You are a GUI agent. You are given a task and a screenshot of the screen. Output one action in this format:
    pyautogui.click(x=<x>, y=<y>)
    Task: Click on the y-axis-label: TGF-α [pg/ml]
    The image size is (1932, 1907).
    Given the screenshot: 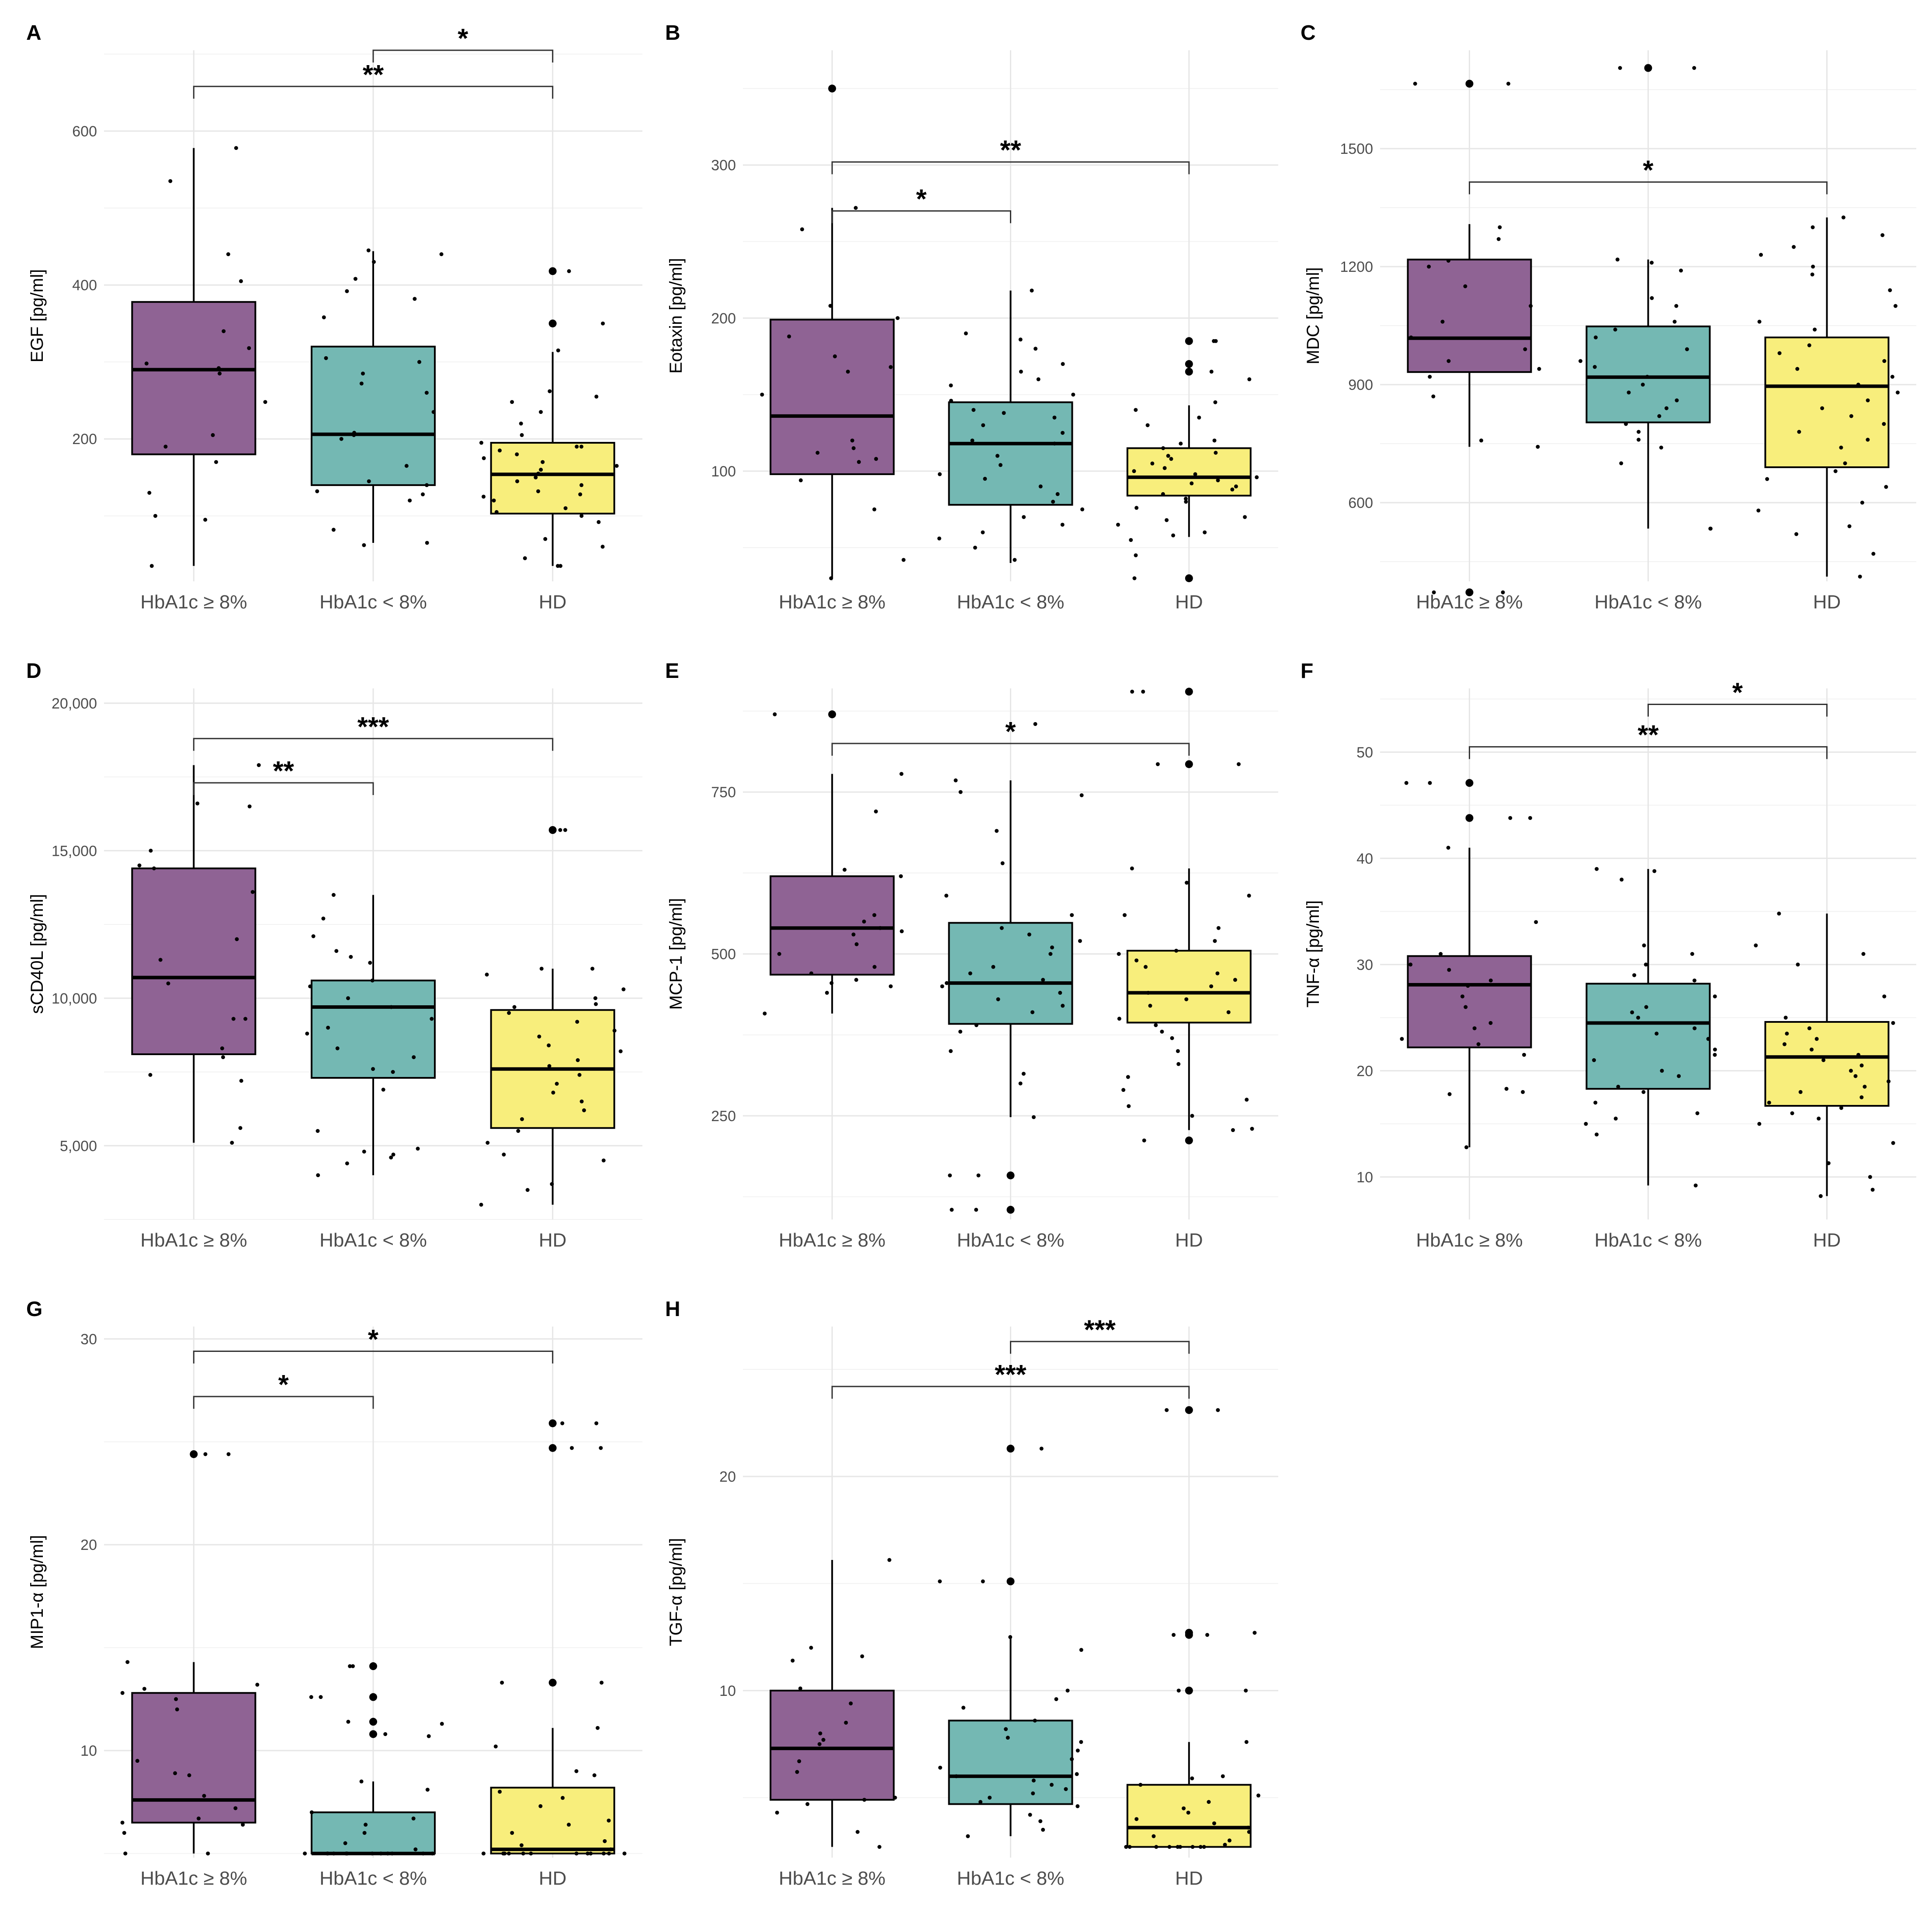 What is the action you would take?
    pyautogui.click(x=676, y=1592)
    